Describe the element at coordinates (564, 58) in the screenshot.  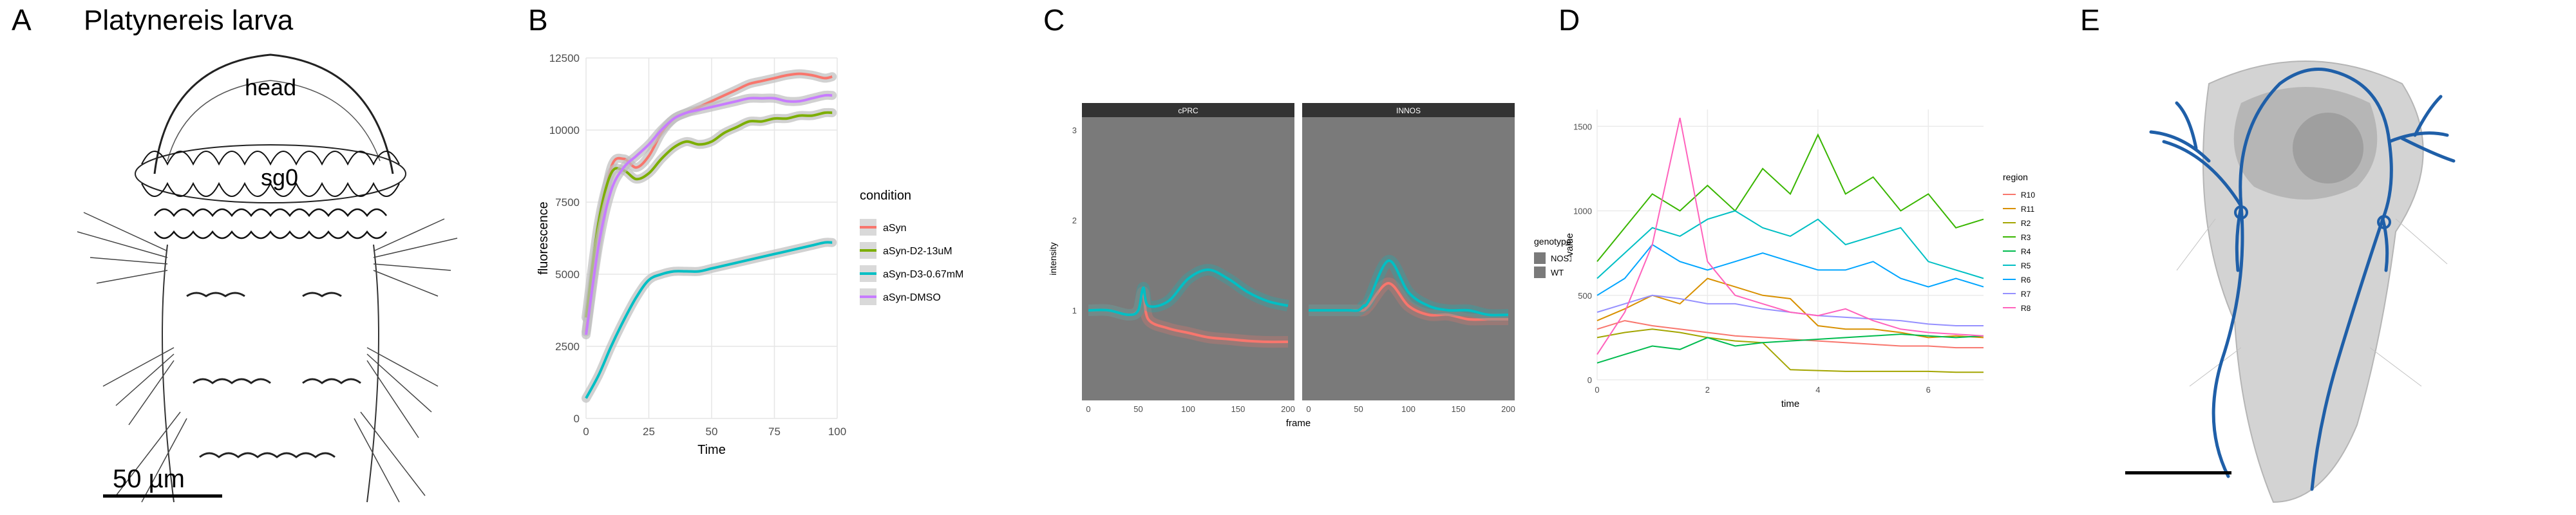
I see `y-tick-label: 12500` at that location.